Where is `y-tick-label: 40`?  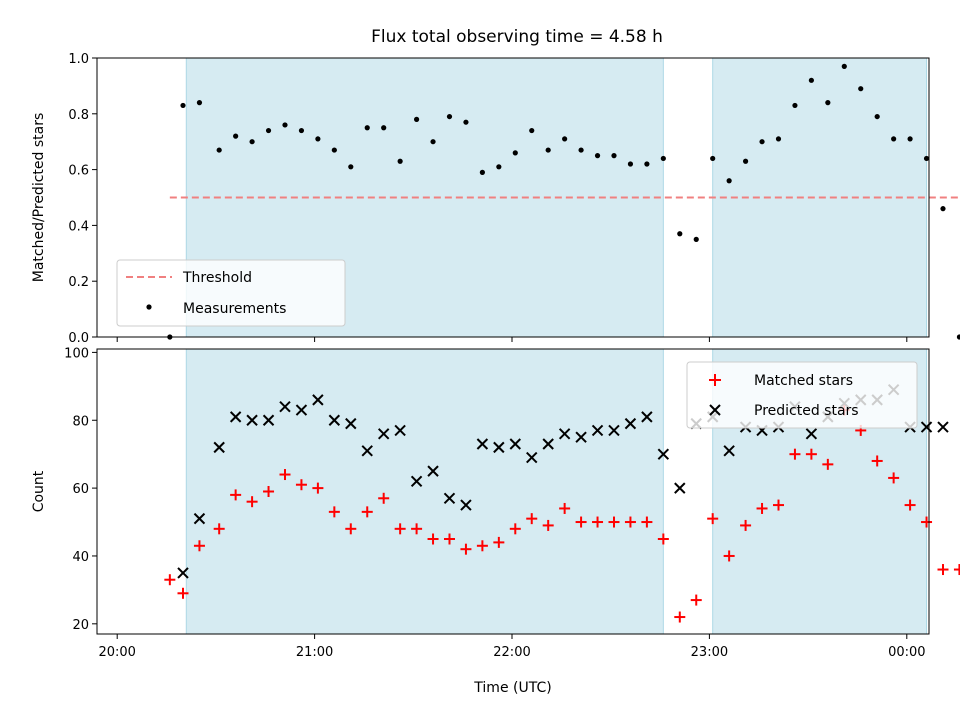 y-tick-label: 40 is located at coordinates (80, 557).